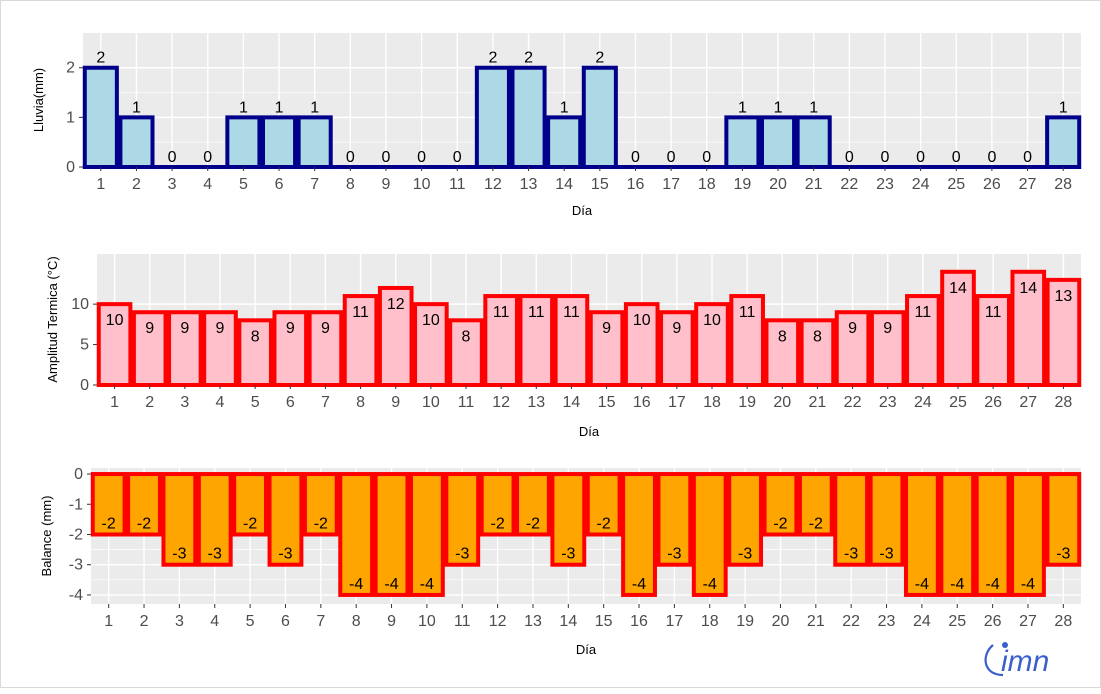 The height and width of the screenshot is (694, 1101). I want to click on temp-data-label: 12, so click(396, 304).